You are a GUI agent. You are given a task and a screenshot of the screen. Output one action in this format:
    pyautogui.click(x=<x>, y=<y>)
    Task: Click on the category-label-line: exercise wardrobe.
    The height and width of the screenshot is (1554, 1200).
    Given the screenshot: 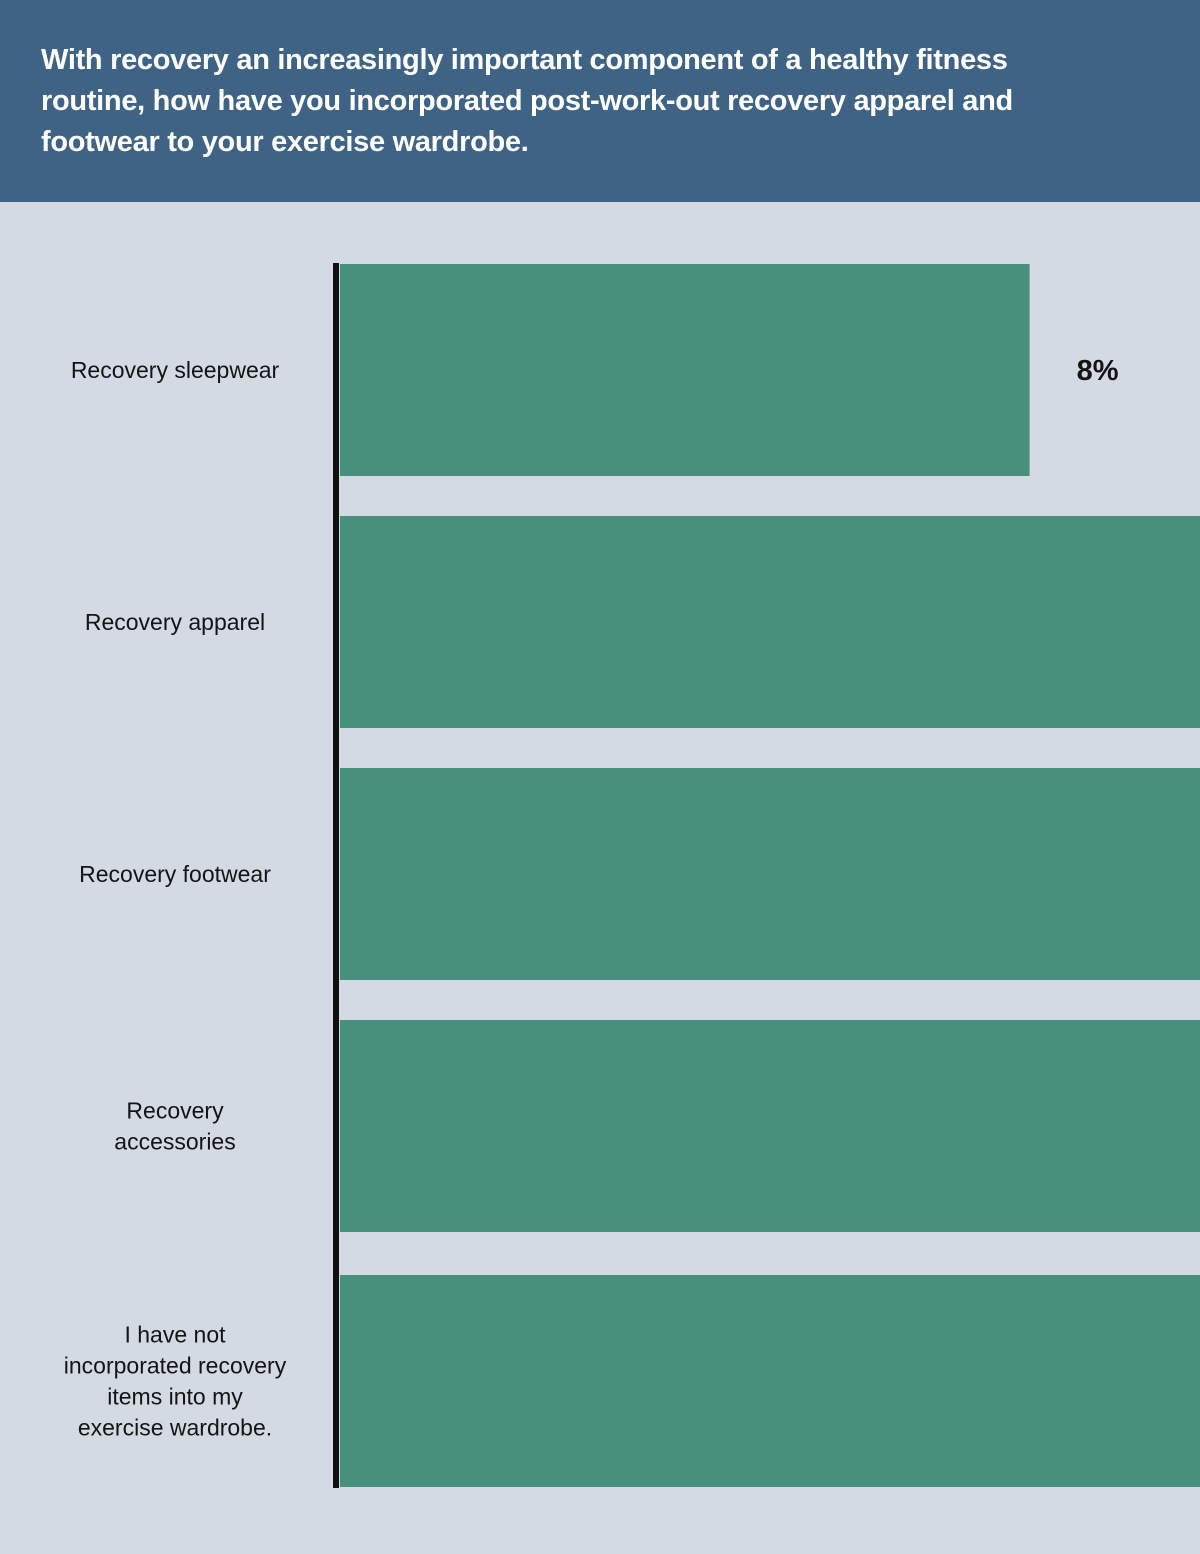 What is the action you would take?
    pyautogui.click(x=175, y=1428)
    